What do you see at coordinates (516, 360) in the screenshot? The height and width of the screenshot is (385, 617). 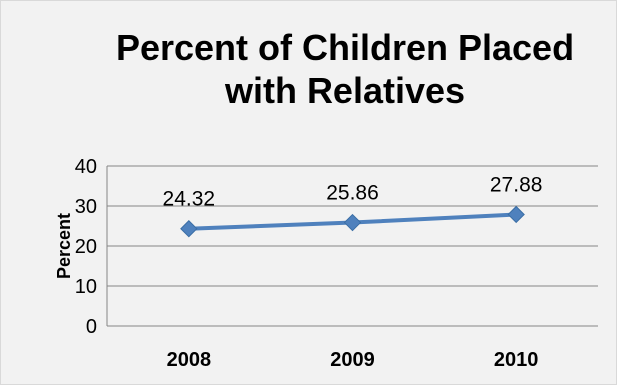 I see `x-tick-label-2010: 2010` at bounding box center [516, 360].